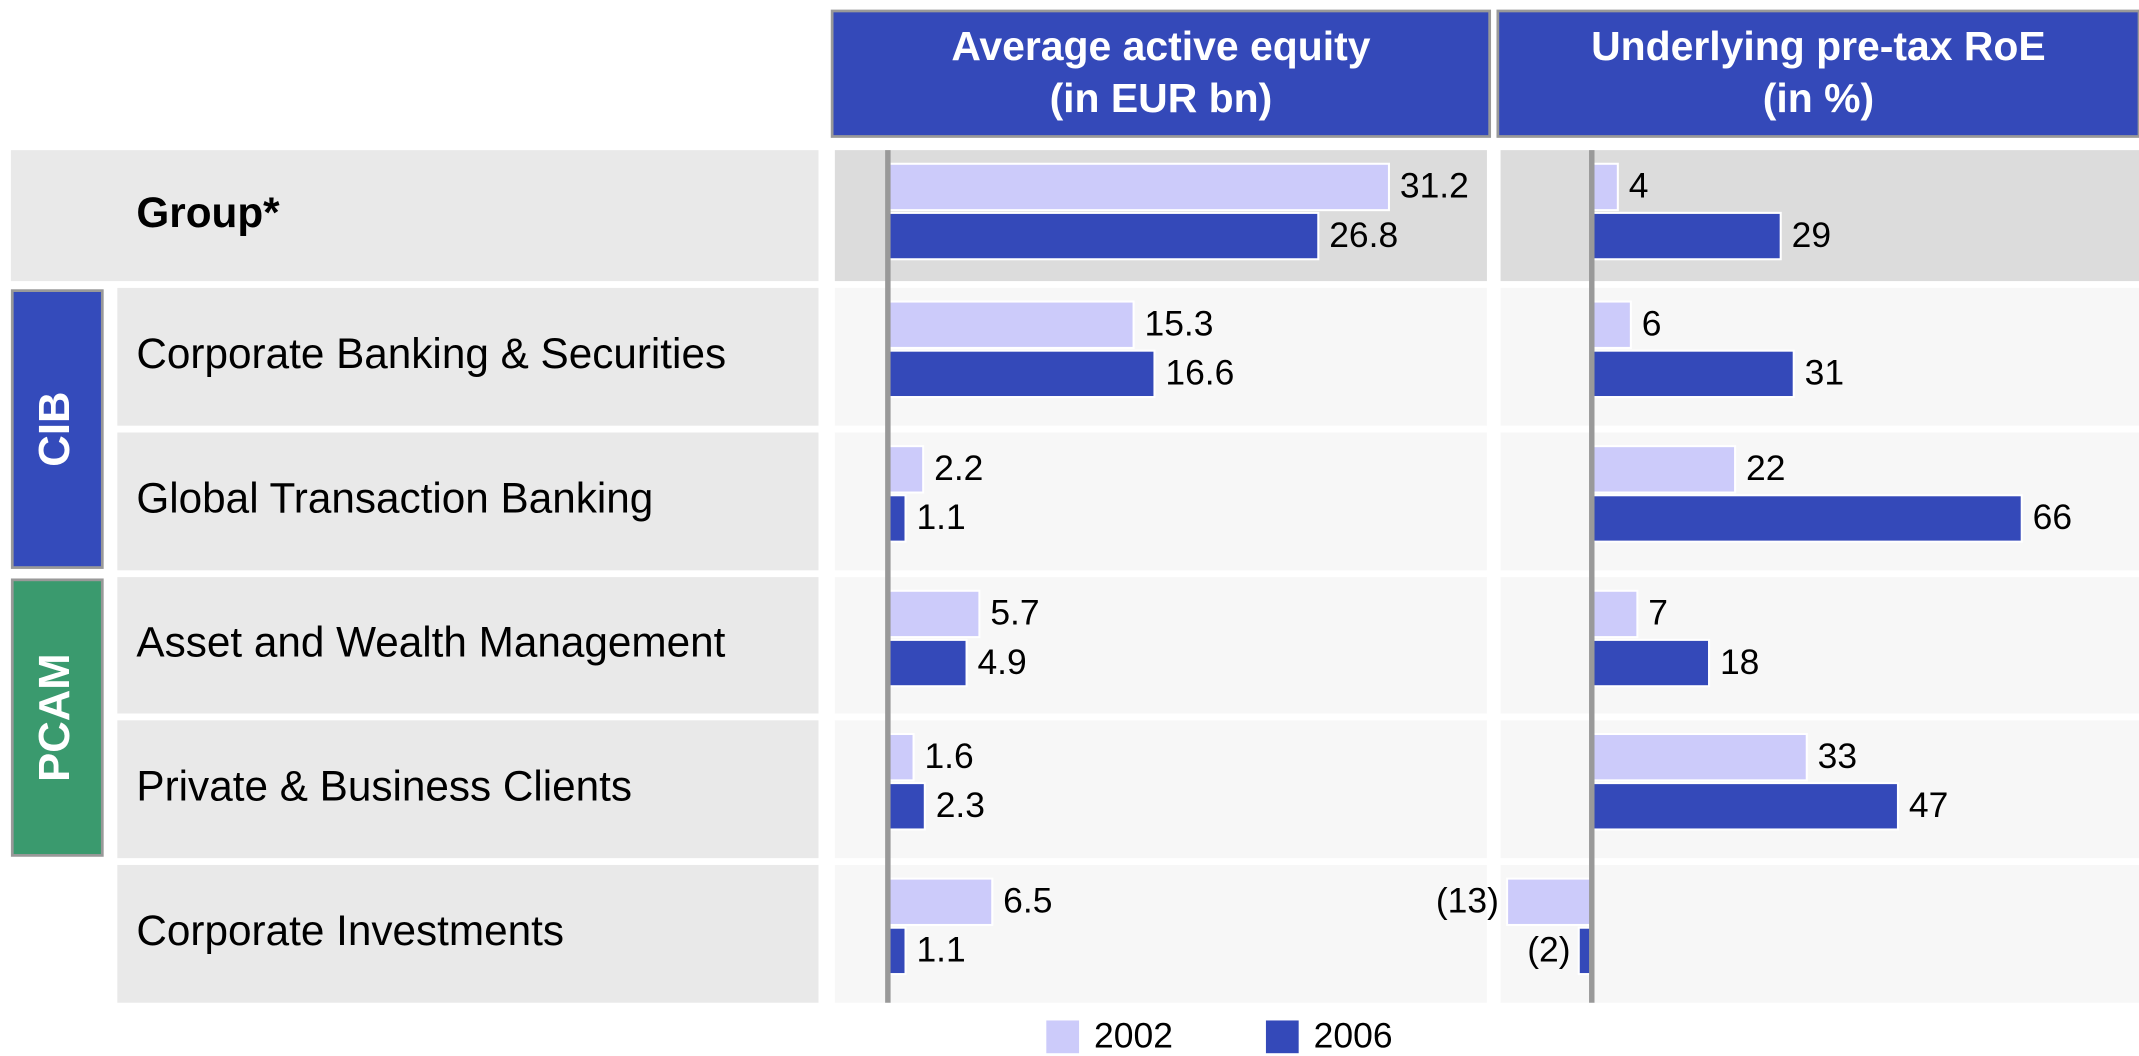 This screenshot has width=2139, height=1056. Describe the element at coordinates (1548, 950) in the screenshot. I see `value-label: (2)` at that location.